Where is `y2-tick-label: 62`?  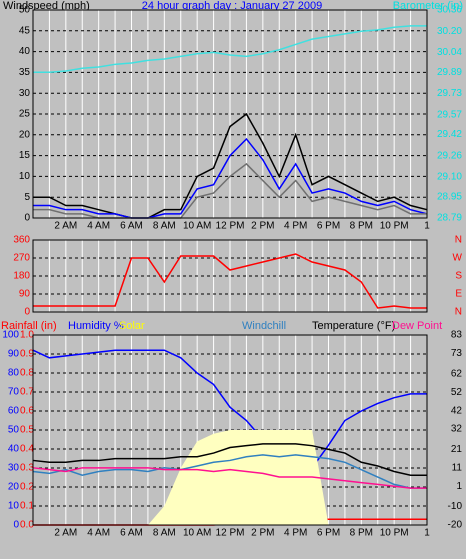 y2-tick-label: 62 is located at coordinates (457, 373).